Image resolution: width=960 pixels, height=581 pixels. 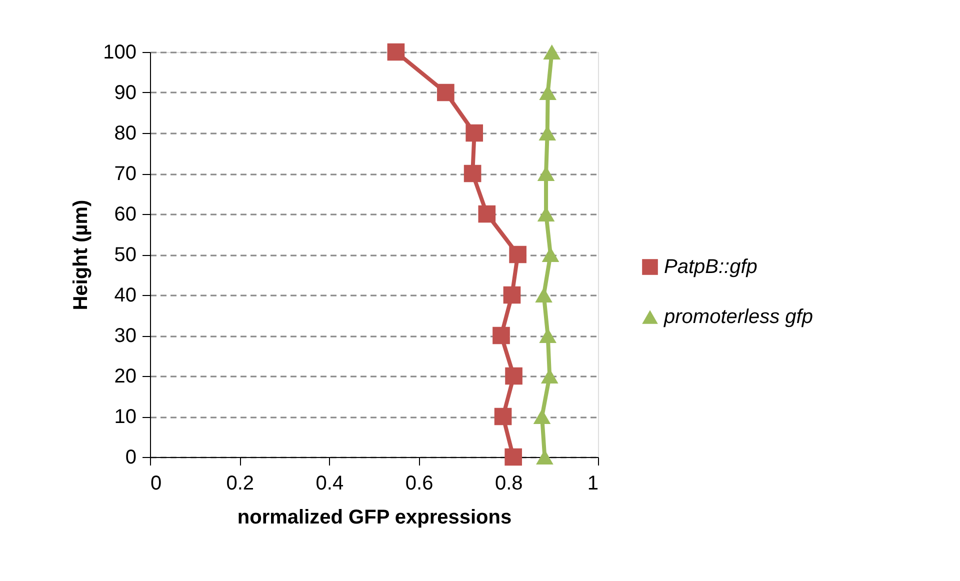 What do you see at coordinates (508, 483) in the screenshot?
I see `x-tick-label: 0.8` at bounding box center [508, 483].